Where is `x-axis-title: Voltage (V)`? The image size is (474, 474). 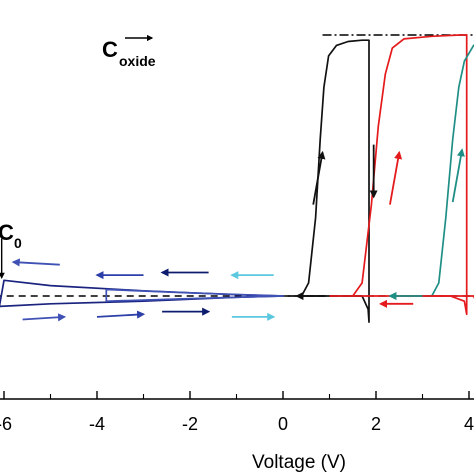 x-axis-title: Voltage (V) is located at coordinates (299, 462).